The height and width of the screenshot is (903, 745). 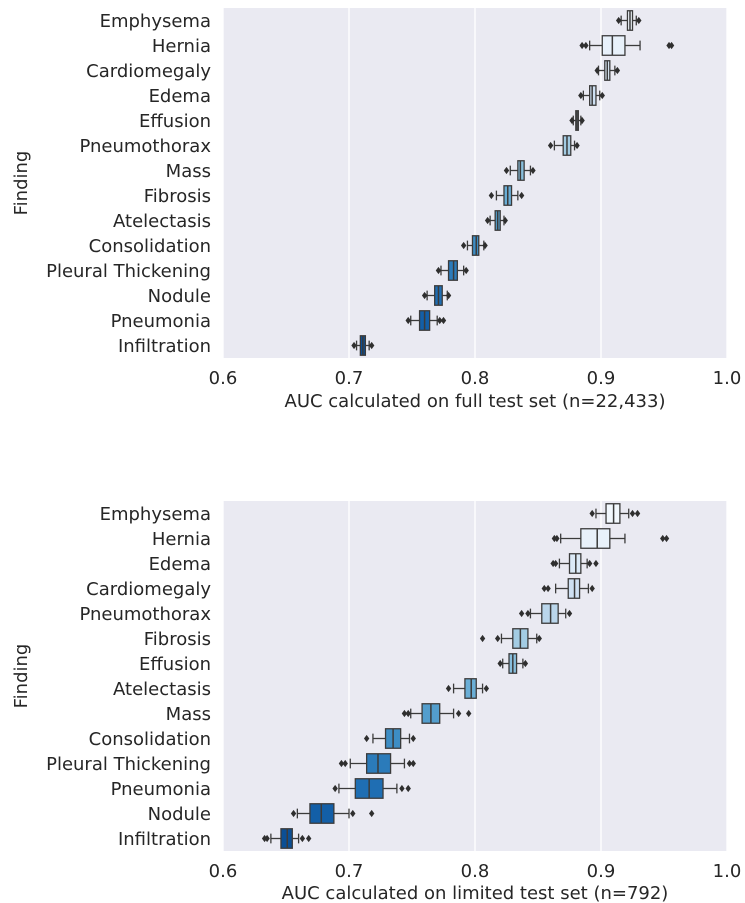 What do you see at coordinates (627, 45) in the screenshot?
I see `box-hernia` at bounding box center [627, 45].